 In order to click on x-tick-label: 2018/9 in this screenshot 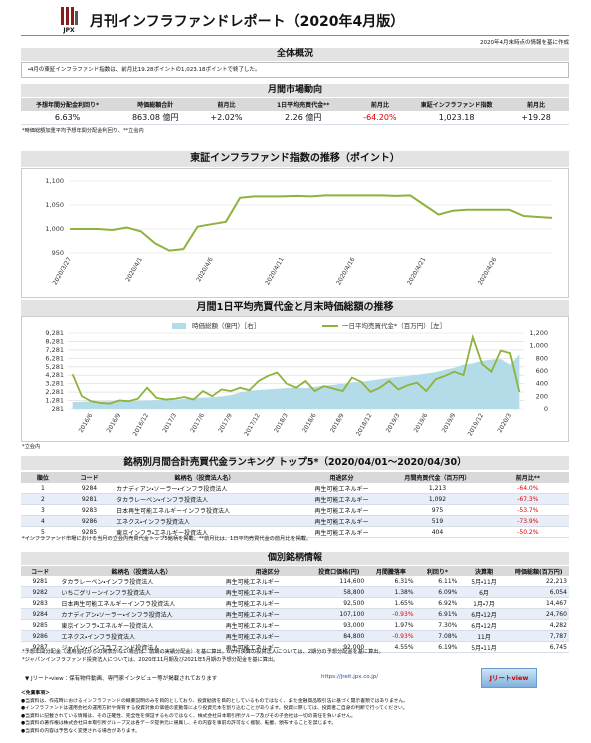, I will do `click(337, 423)`.